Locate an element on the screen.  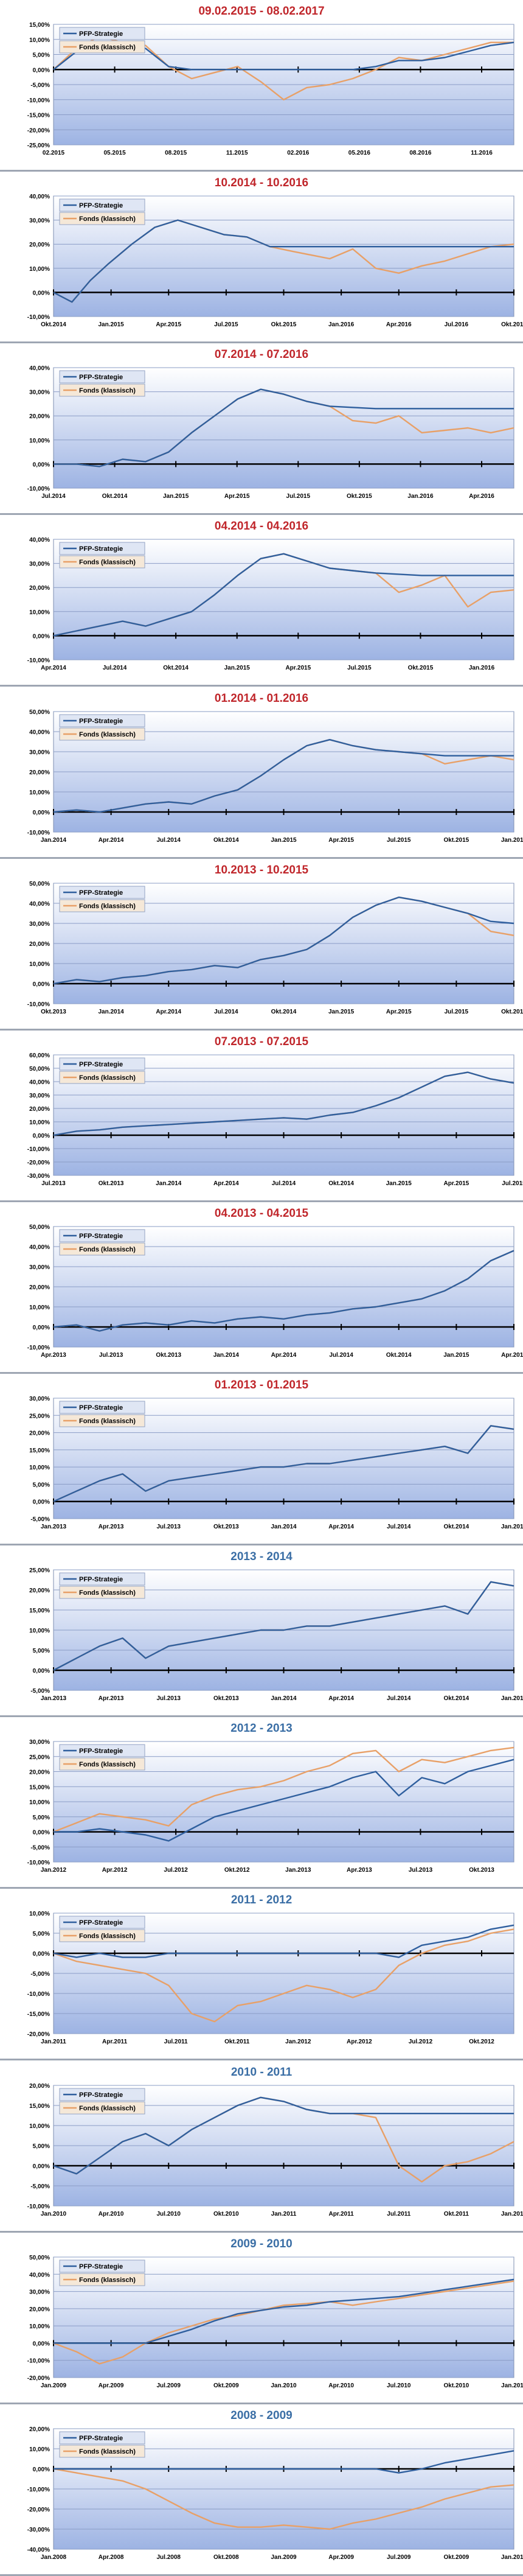
chart-title: 10.2014 - 10.2016 is located at coordinates (261, 183).